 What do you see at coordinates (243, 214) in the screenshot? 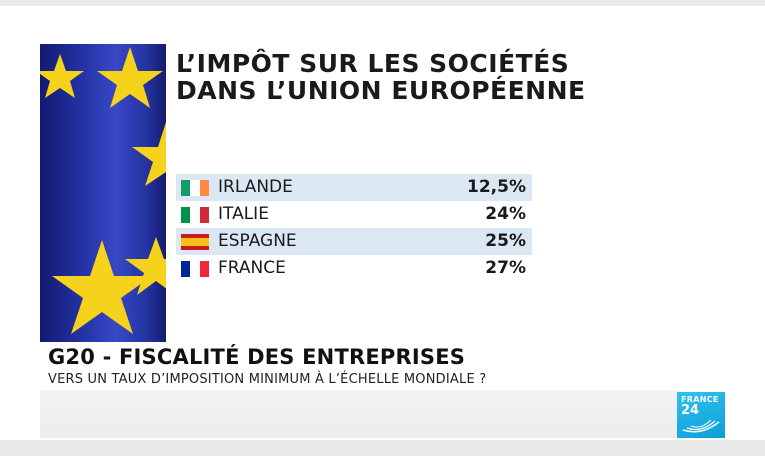
I see `country-label: ITALIE` at bounding box center [243, 214].